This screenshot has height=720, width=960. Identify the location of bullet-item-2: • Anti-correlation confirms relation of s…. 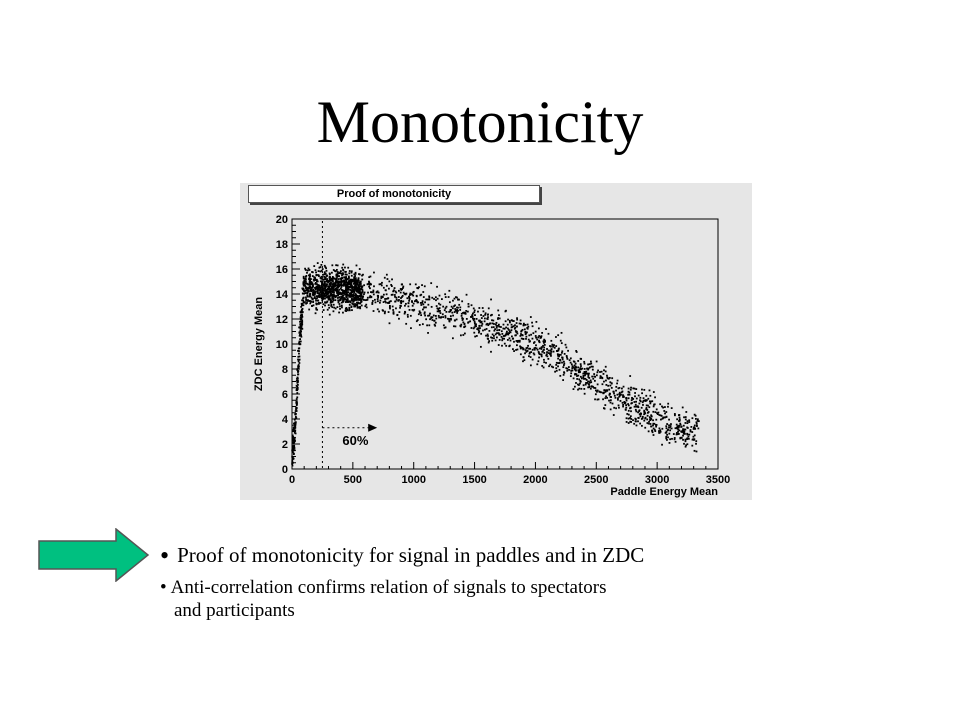
(460, 600).